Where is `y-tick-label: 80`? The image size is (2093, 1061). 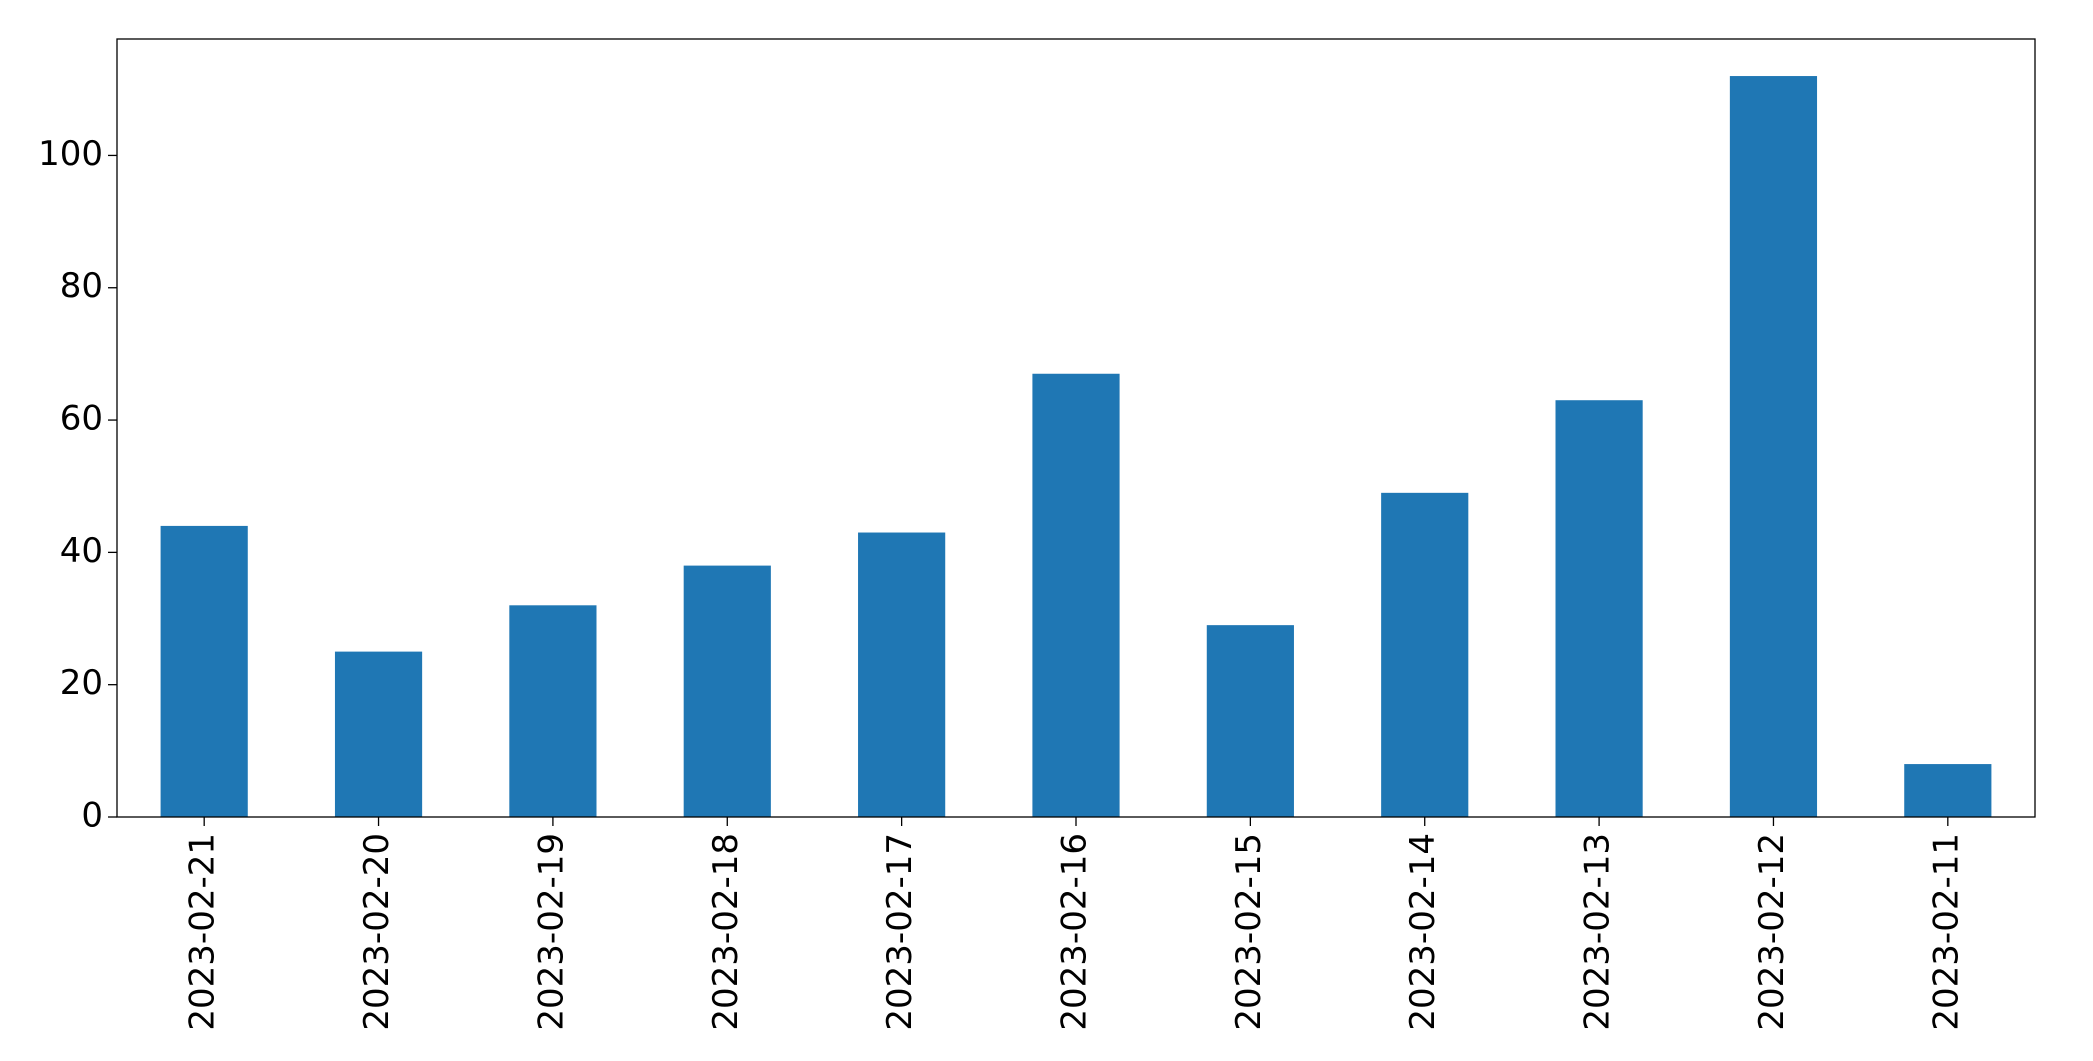
y-tick-label: 80 is located at coordinates (81, 286).